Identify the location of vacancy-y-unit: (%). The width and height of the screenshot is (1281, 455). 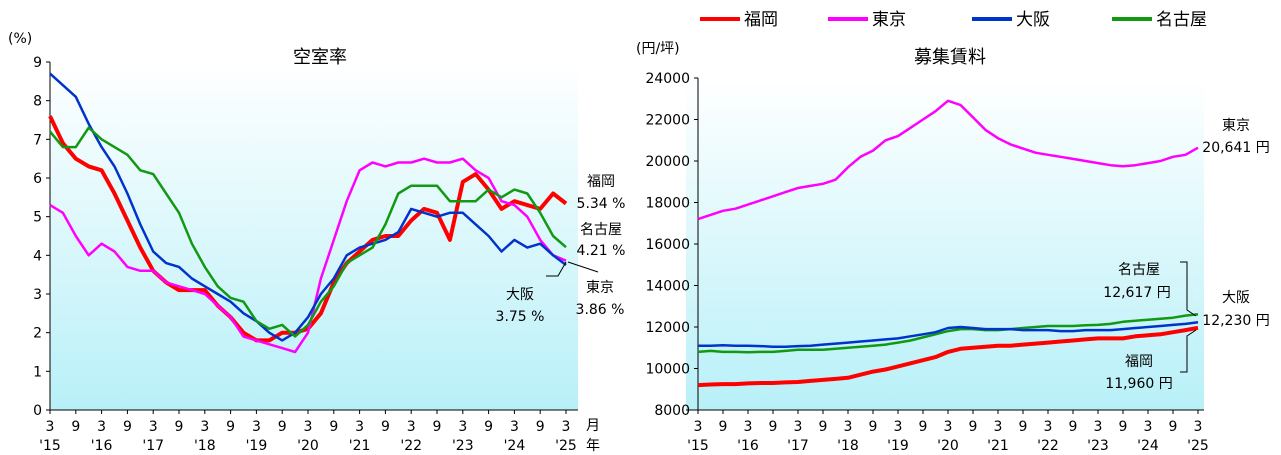
(20, 39).